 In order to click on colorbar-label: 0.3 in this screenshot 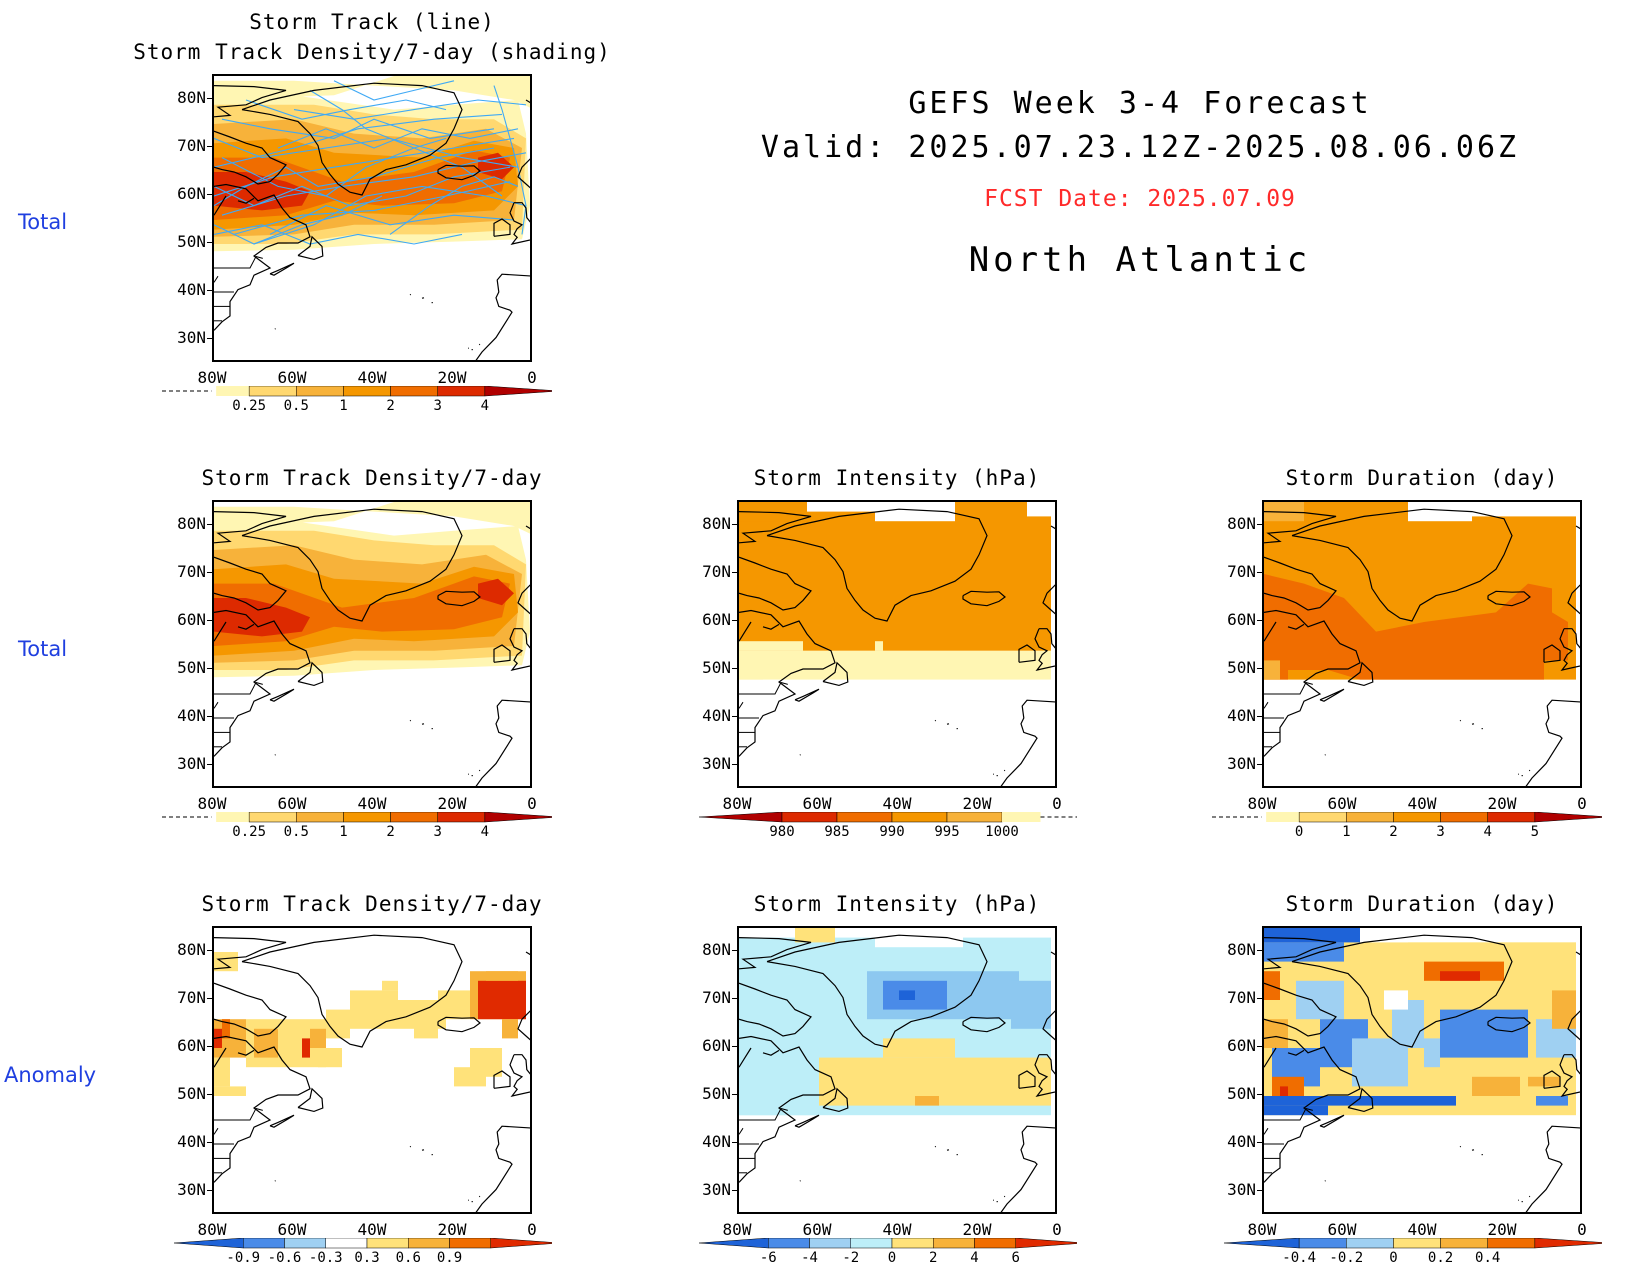, I will do `click(367, 1258)`.